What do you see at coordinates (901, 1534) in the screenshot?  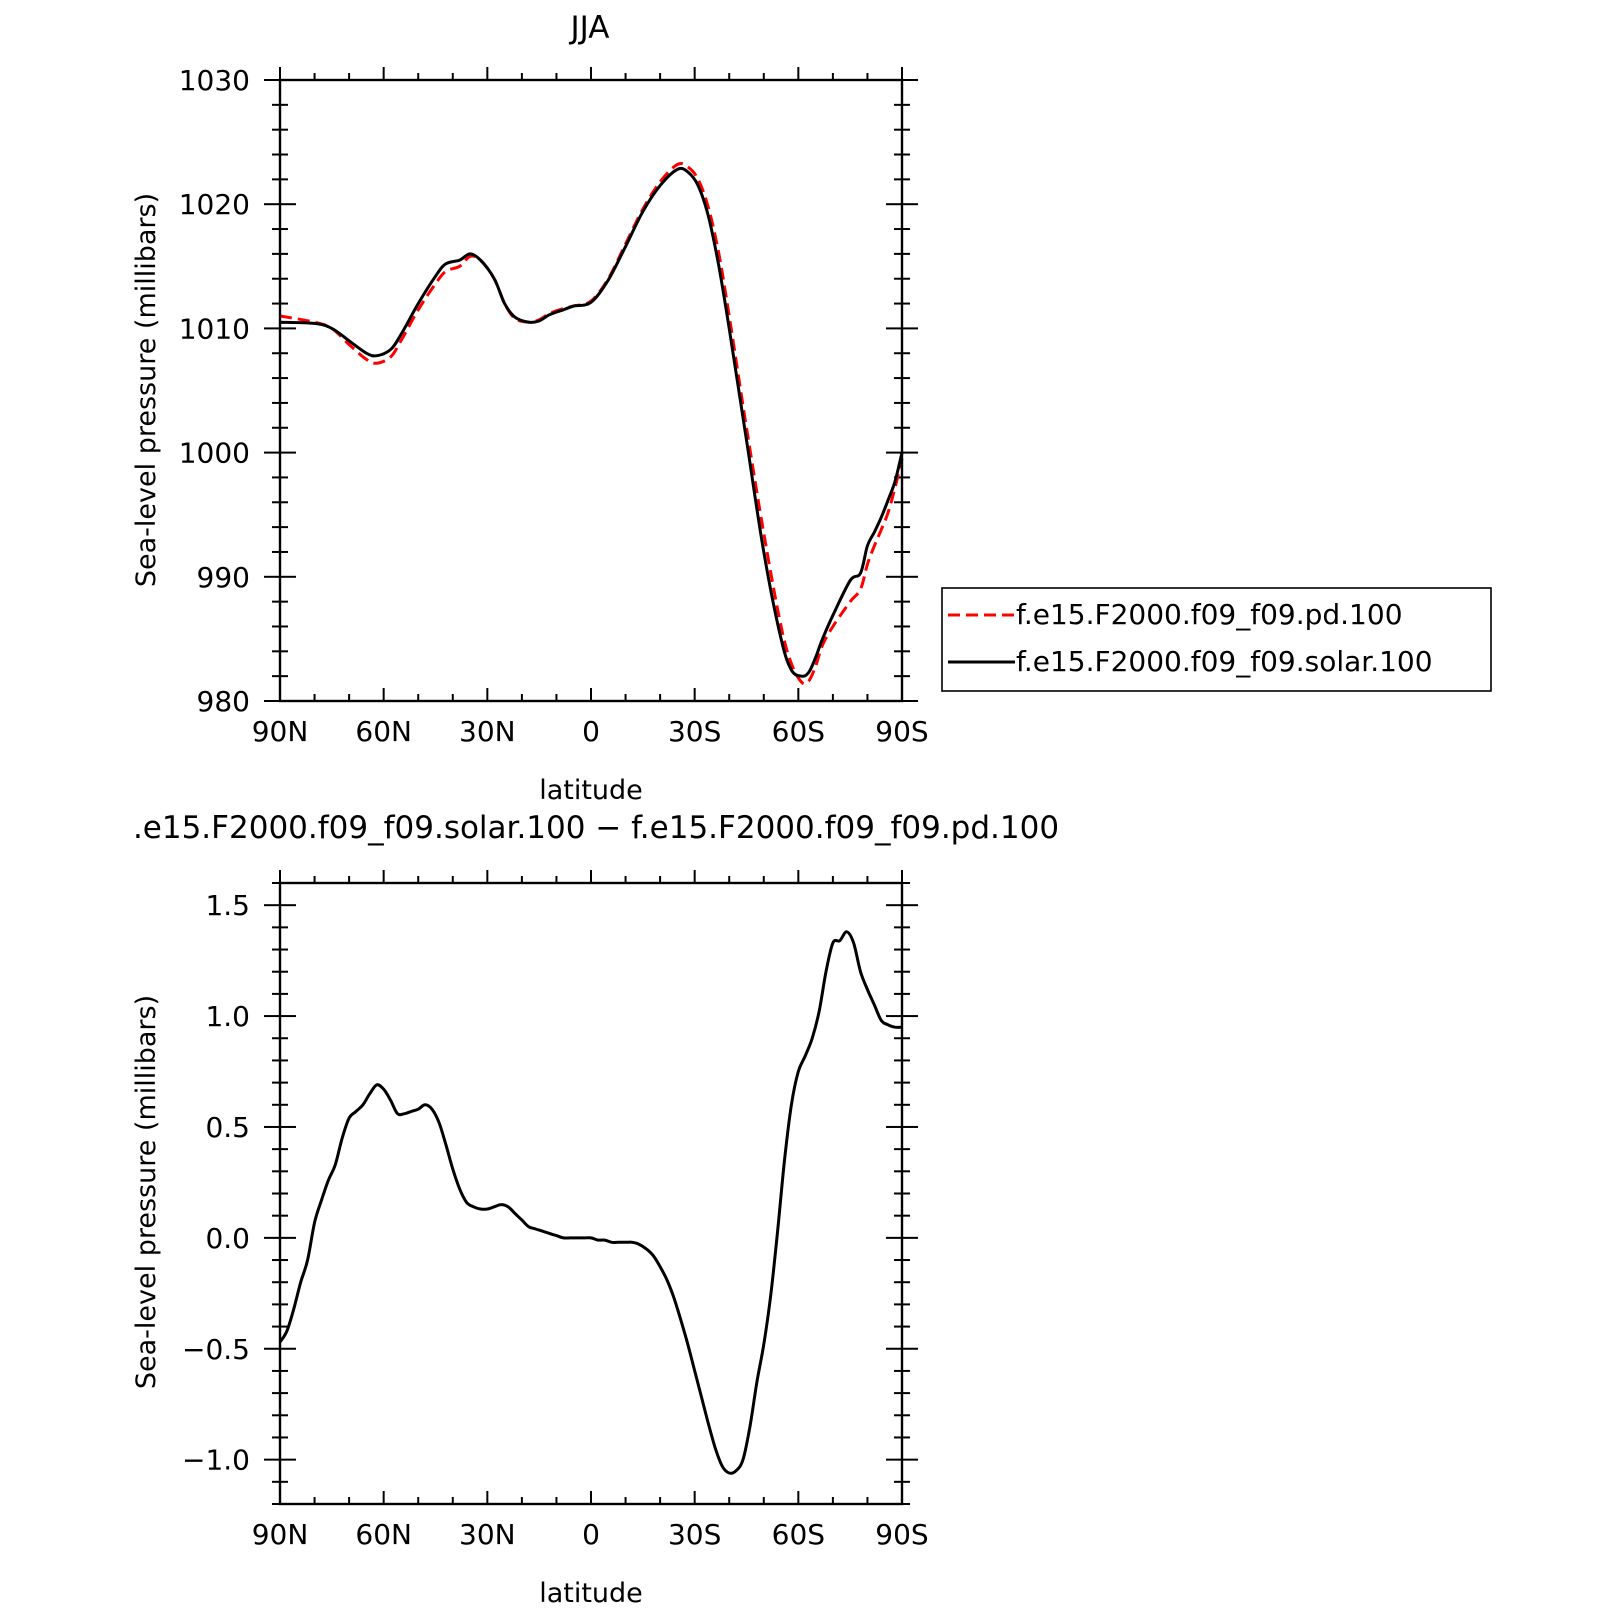 I see `bottom-x-tick-label: 90S` at bounding box center [901, 1534].